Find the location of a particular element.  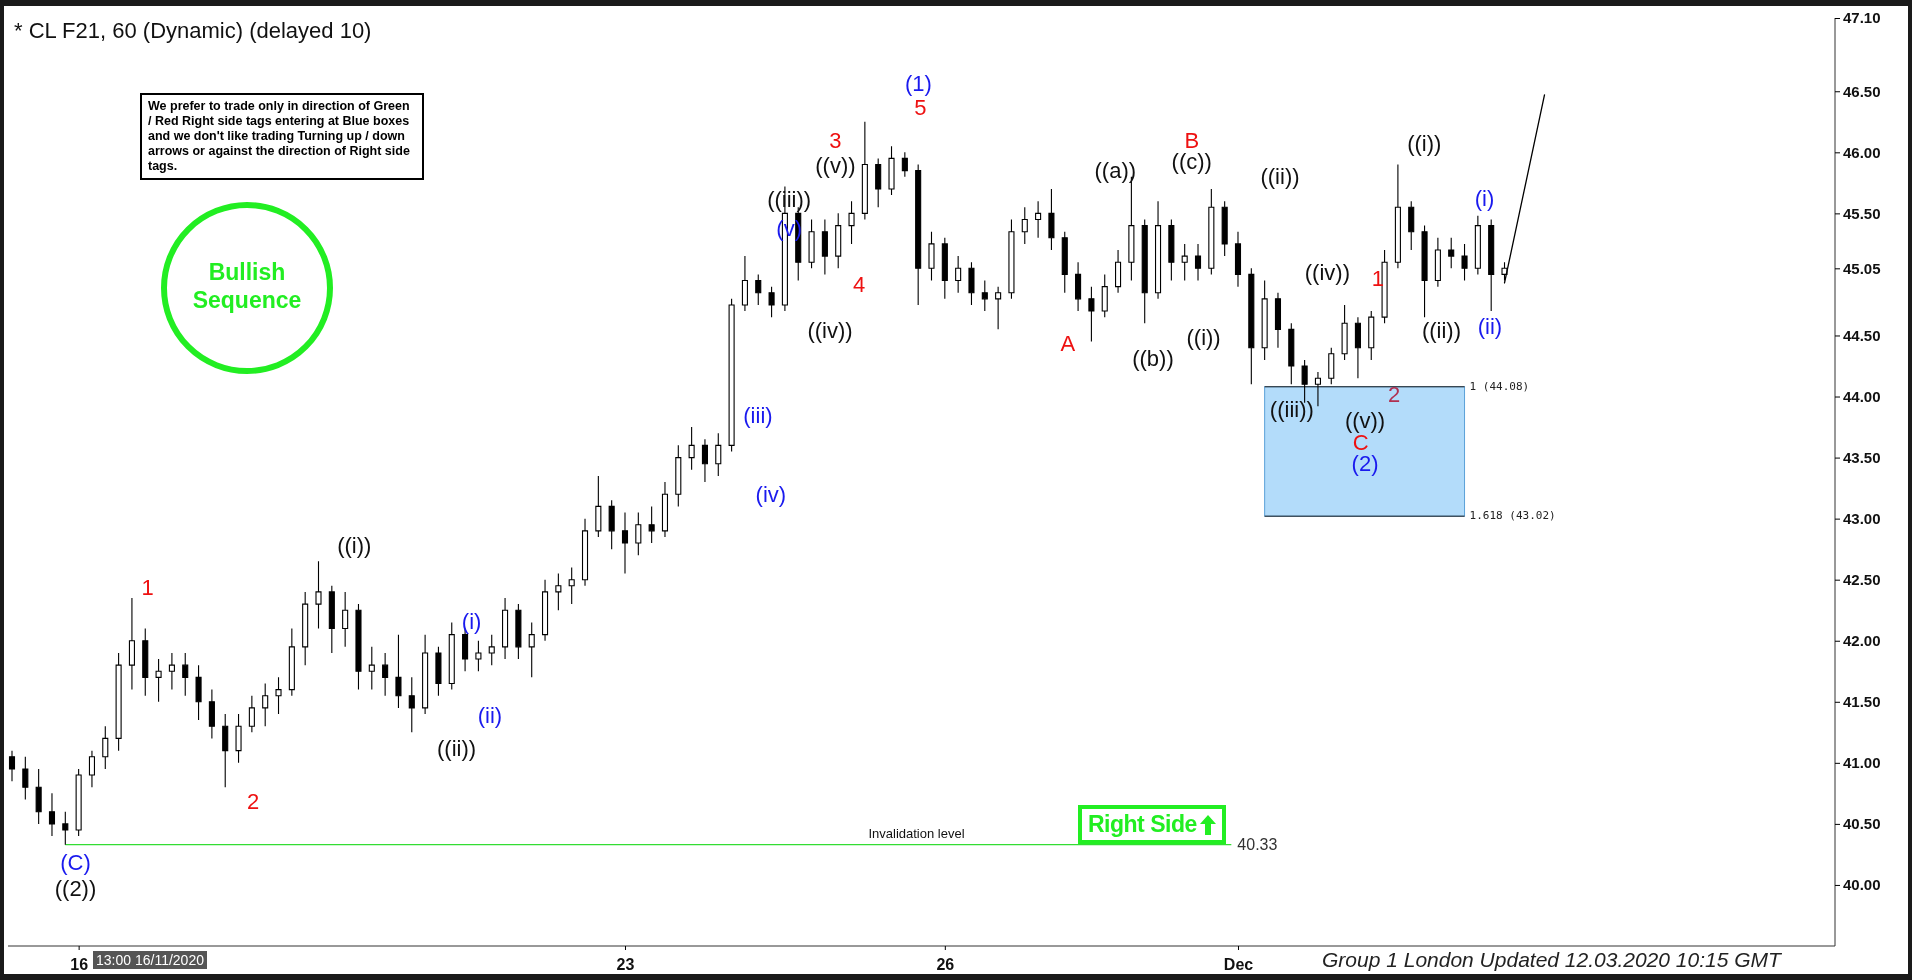

y-tick-label: 46.00 is located at coordinates (1862, 152).